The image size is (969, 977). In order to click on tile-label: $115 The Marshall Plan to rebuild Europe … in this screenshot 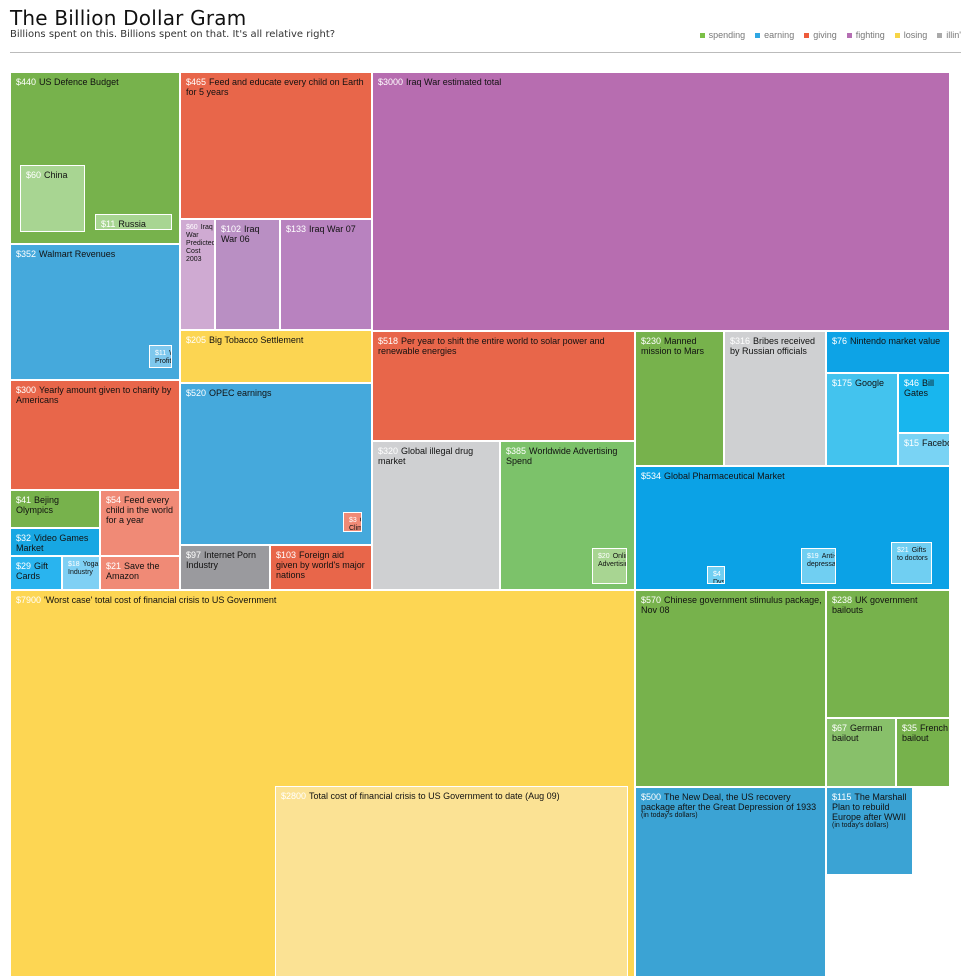, I will do `click(870, 811)`.